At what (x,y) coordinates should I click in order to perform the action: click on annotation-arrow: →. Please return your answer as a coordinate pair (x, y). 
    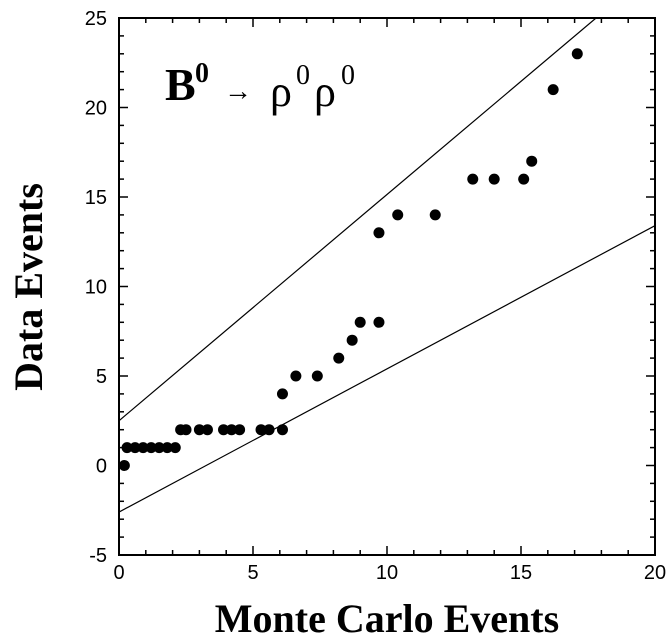
    Looking at the image, I should click on (238, 91).